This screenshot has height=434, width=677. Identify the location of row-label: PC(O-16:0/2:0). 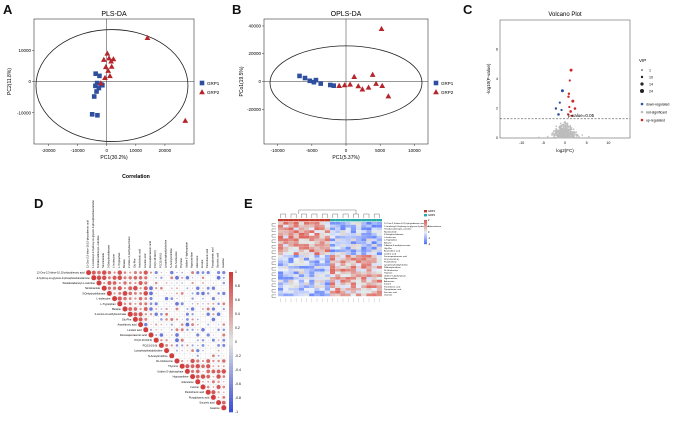
(391, 260).